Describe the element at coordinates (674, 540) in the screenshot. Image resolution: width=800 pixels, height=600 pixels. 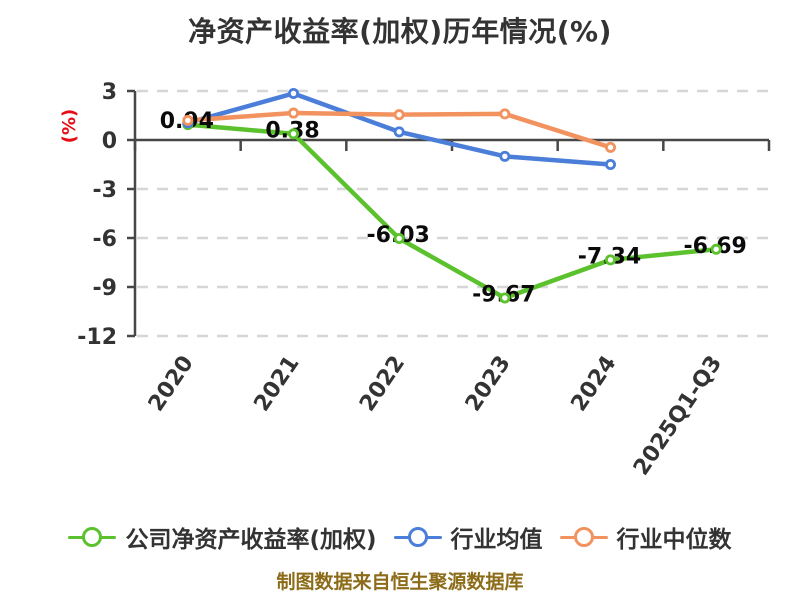
I see `legend-label: 行业中位数` at that location.